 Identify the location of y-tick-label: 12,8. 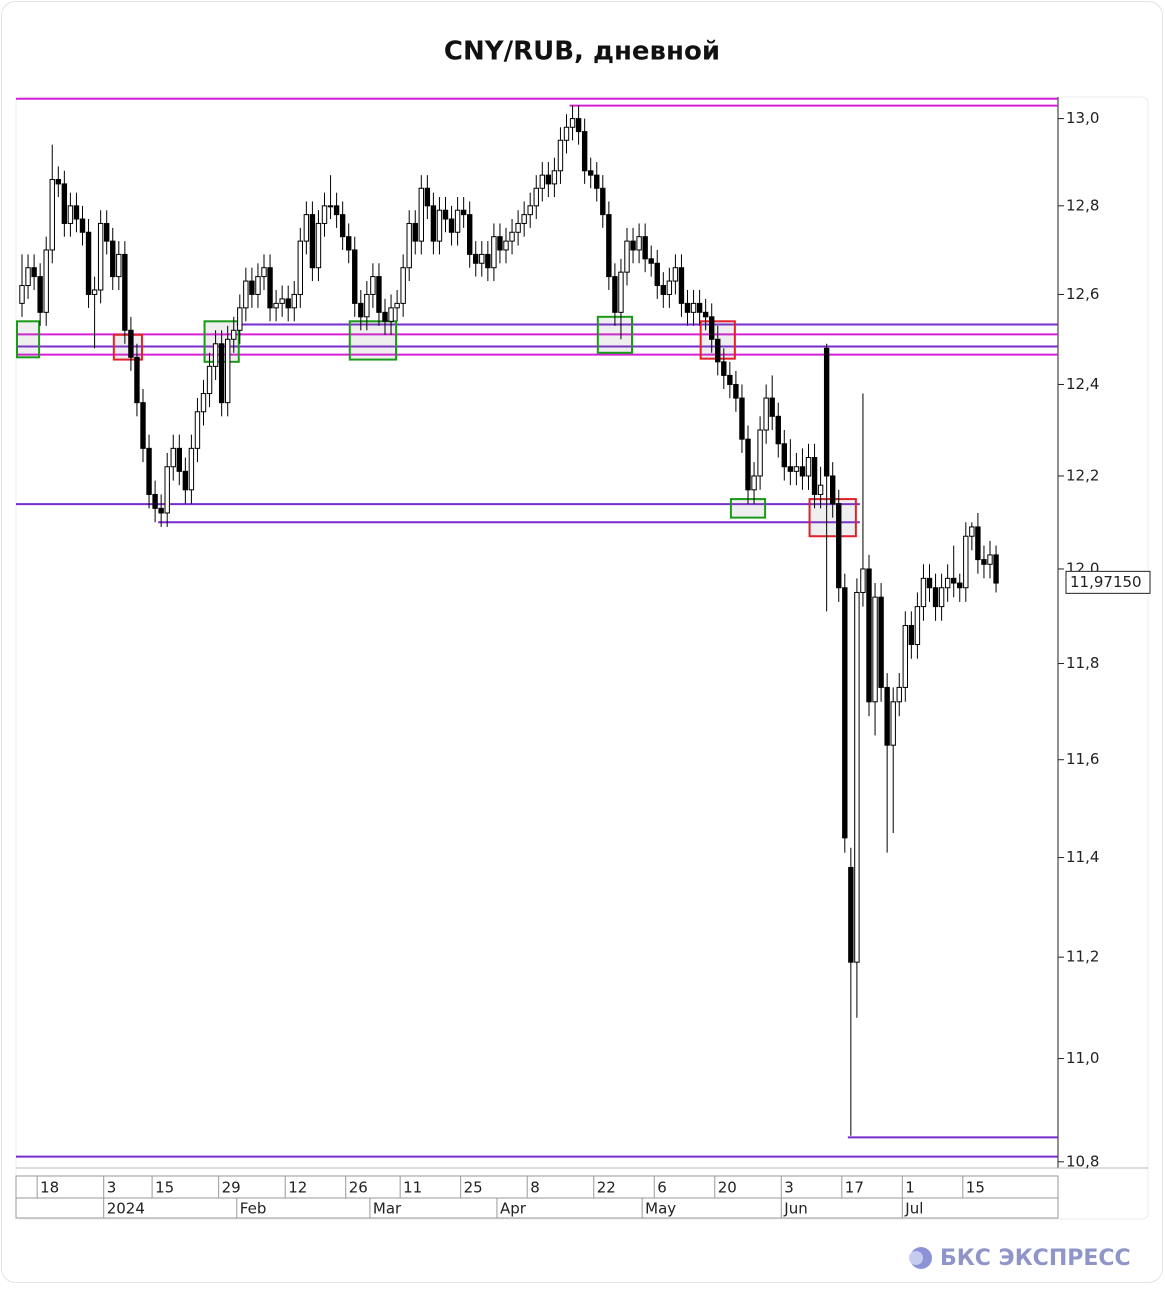
(1082, 205).